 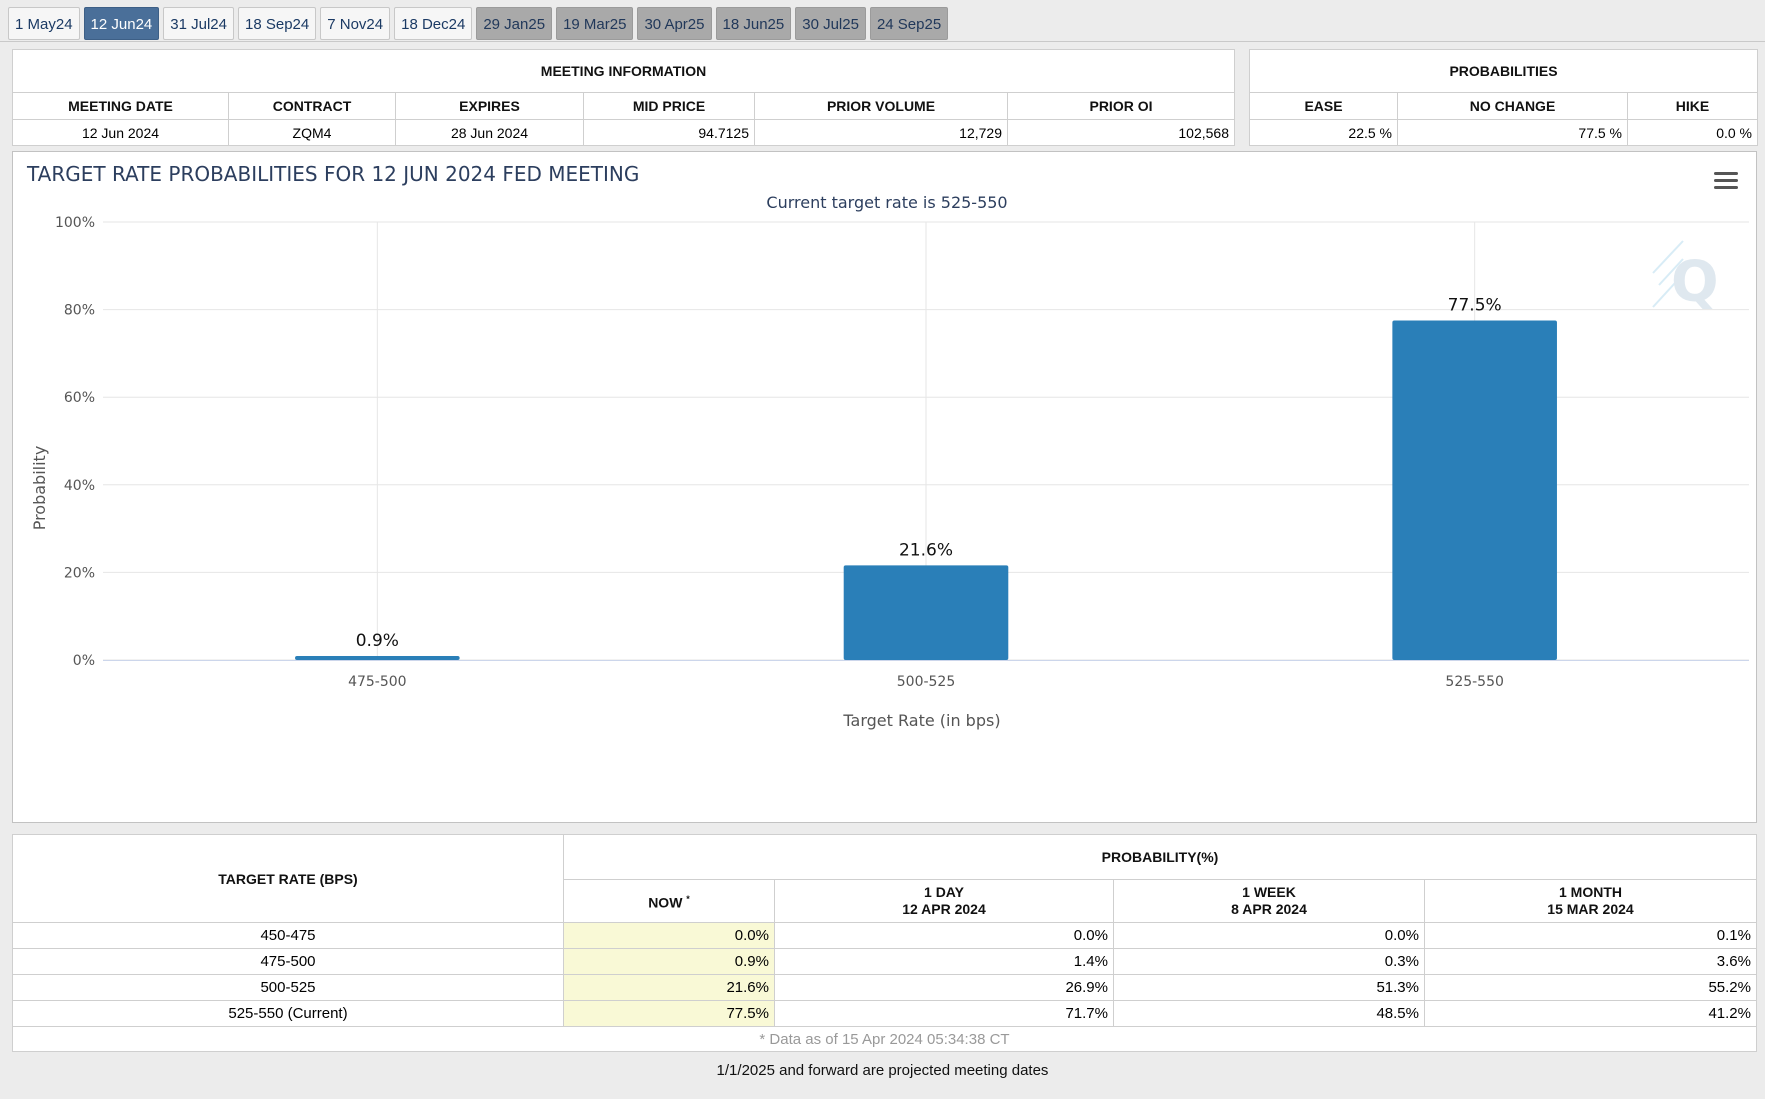 I want to click on probabilities-caption: PROBABILITIES, so click(x=1503, y=71).